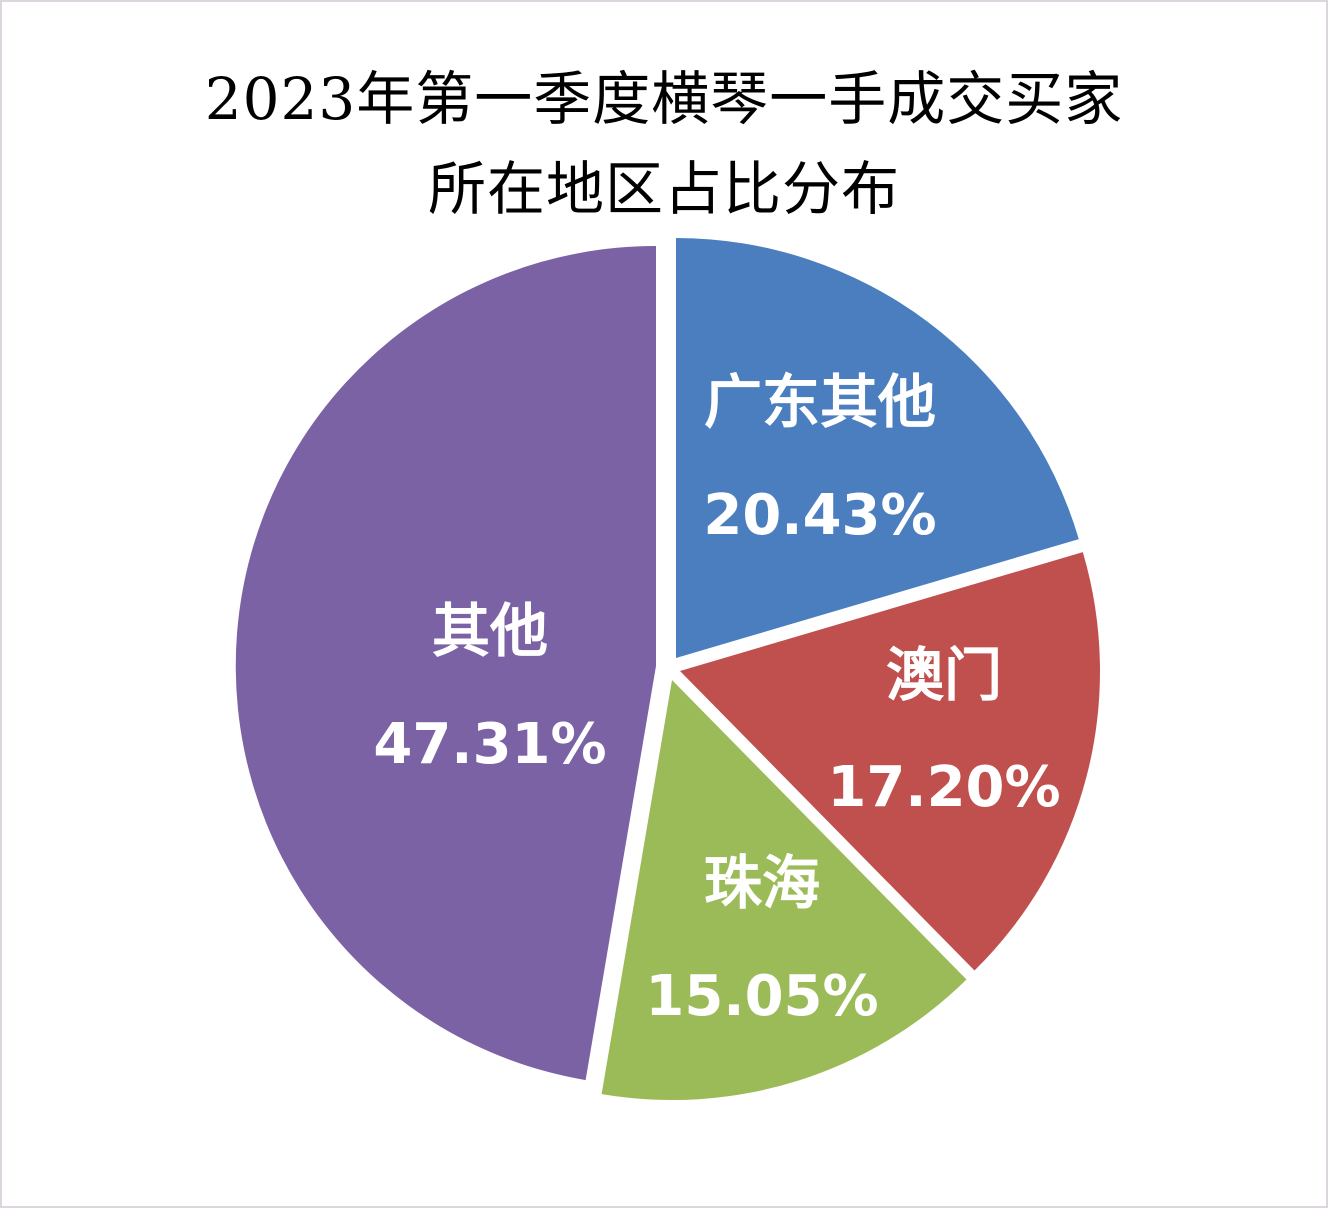 The height and width of the screenshot is (1208, 1328). I want to click on slice-zhuhai-label: 珠海, so click(762, 883).